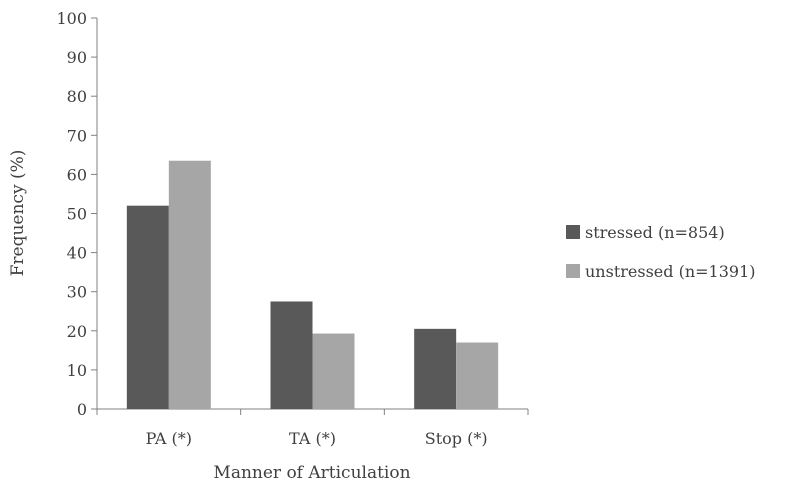 This screenshot has width=785, height=485. What do you see at coordinates (77, 135) in the screenshot?
I see `y-tick-label: 70` at bounding box center [77, 135].